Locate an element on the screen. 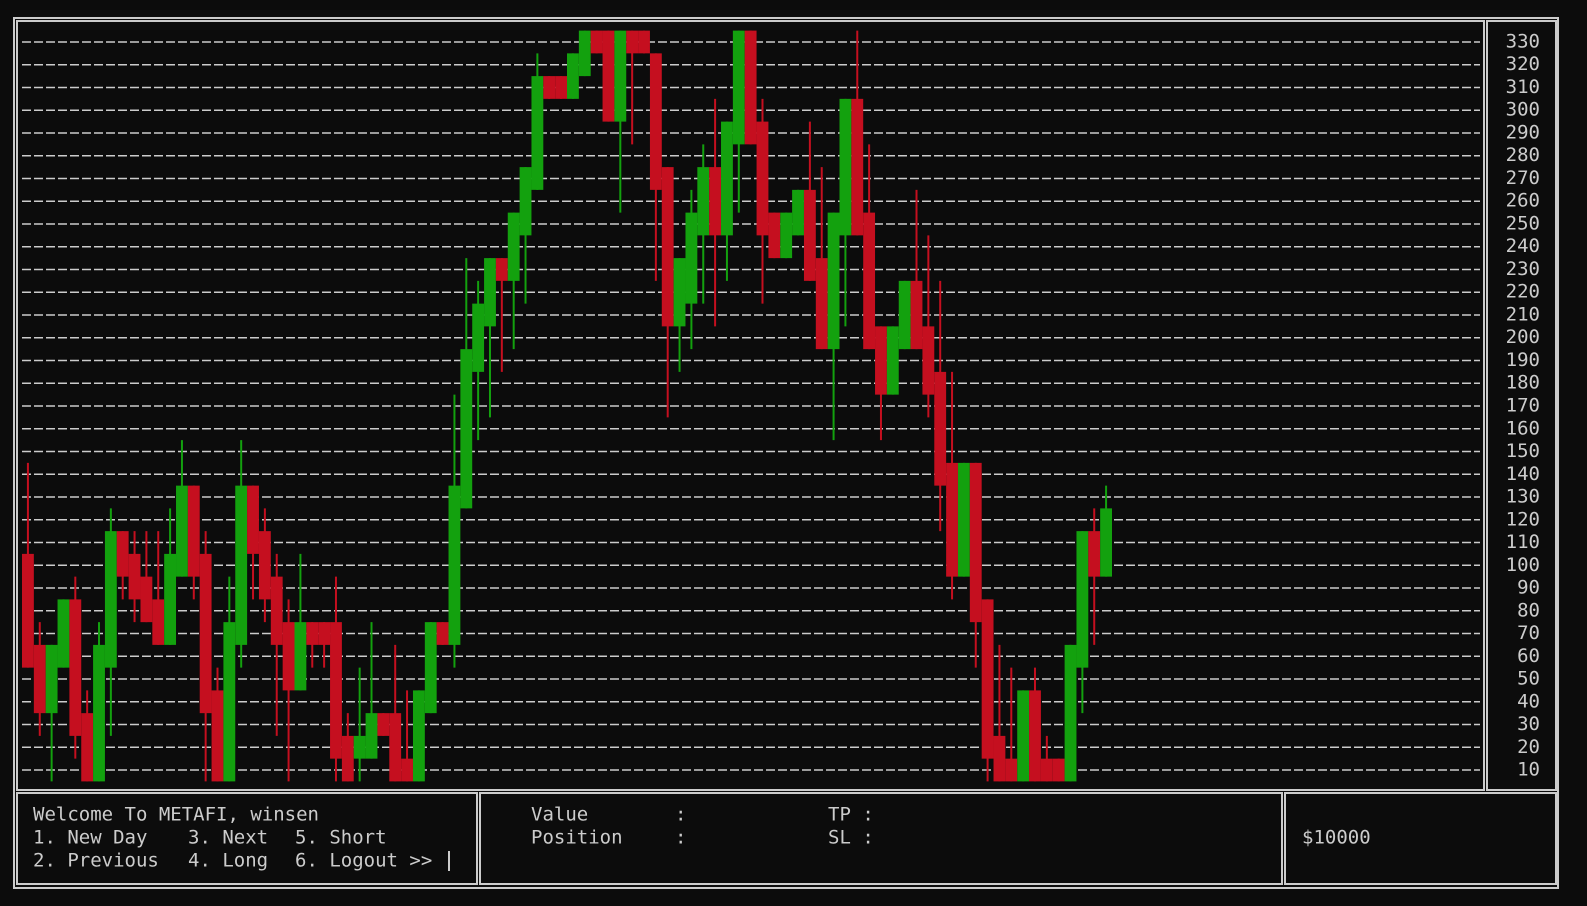  y-tick-label: 40 is located at coordinates (1528, 701).